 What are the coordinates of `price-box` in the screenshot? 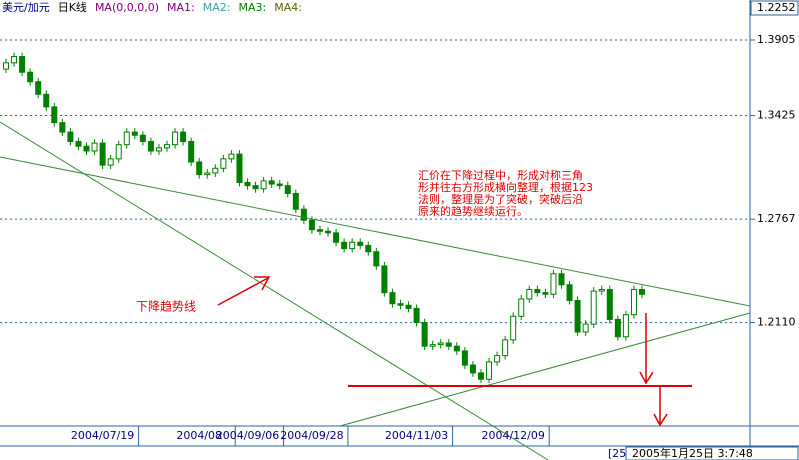 It's located at (774, 8).